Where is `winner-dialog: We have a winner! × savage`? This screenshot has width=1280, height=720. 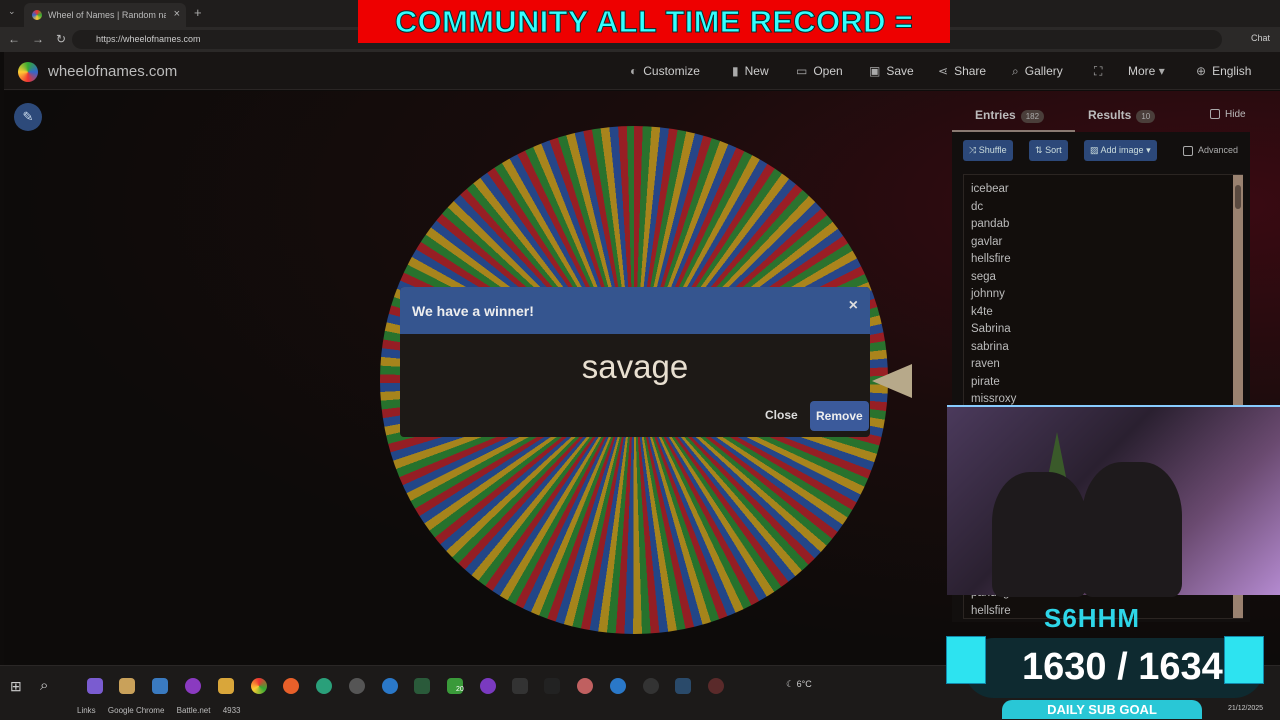
winner-dialog: We have a winner! × savage is located at coordinates (635, 362).